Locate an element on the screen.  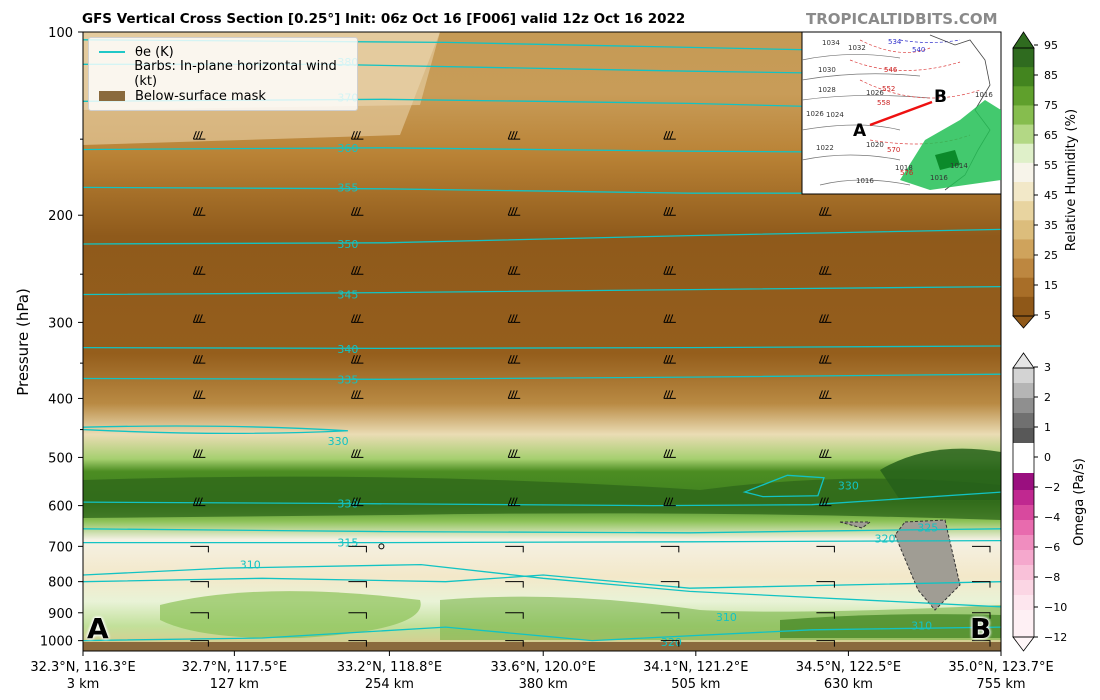
y-tick-label: 500 is located at coordinates (60, 458).